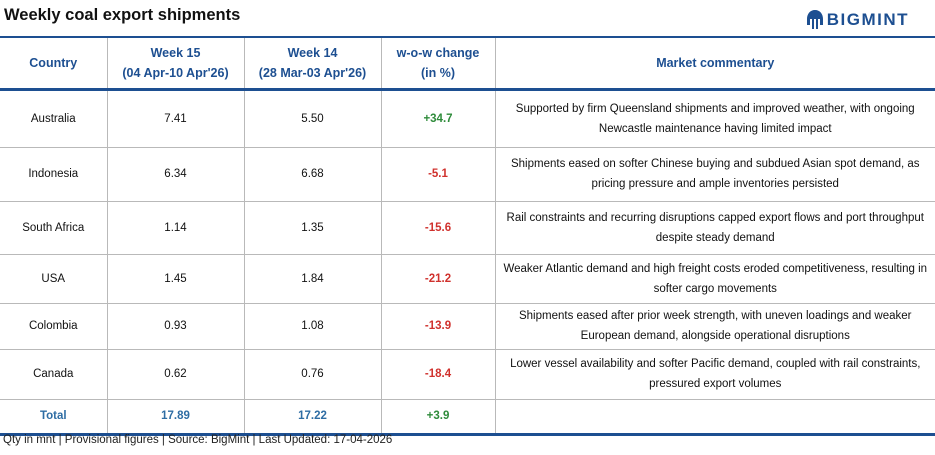  What do you see at coordinates (175, 63) in the screenshot?
I see `header-week15: Week 15 (04 Apr-10 Apr'26)` at bounding box center [175, 63].